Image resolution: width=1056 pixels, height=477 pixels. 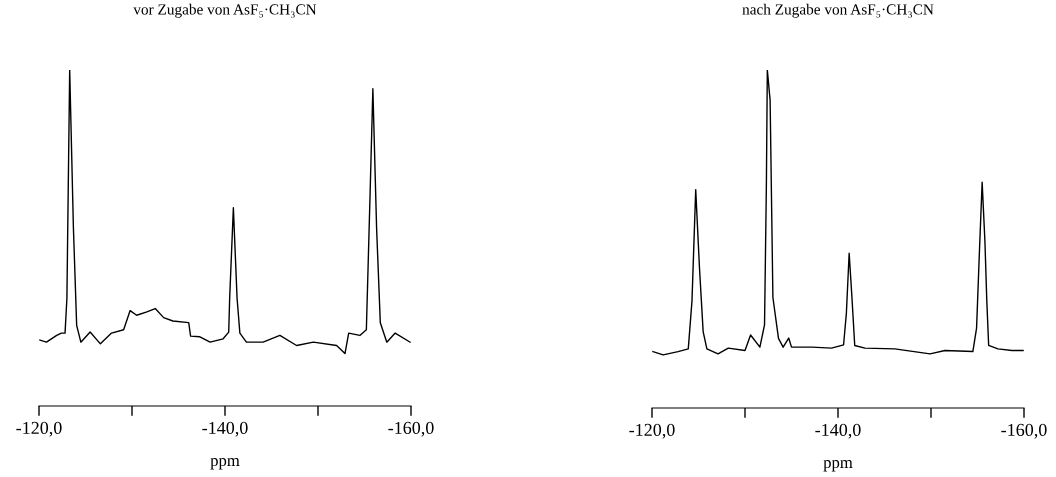 I want to click on chart-title: vor Zugabe von AsF₅·CH₃CN, so click(x=225, y=10).